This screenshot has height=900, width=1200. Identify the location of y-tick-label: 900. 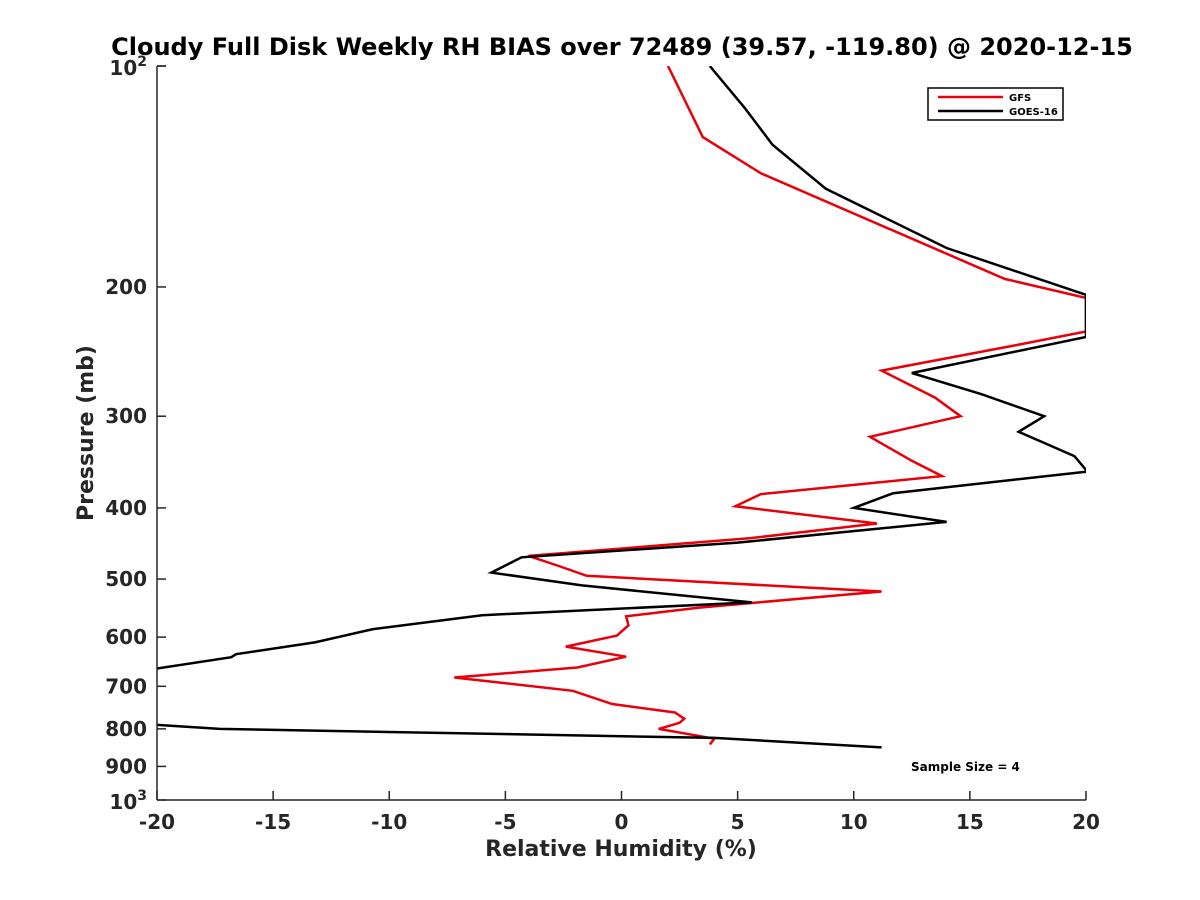
(126, 766).